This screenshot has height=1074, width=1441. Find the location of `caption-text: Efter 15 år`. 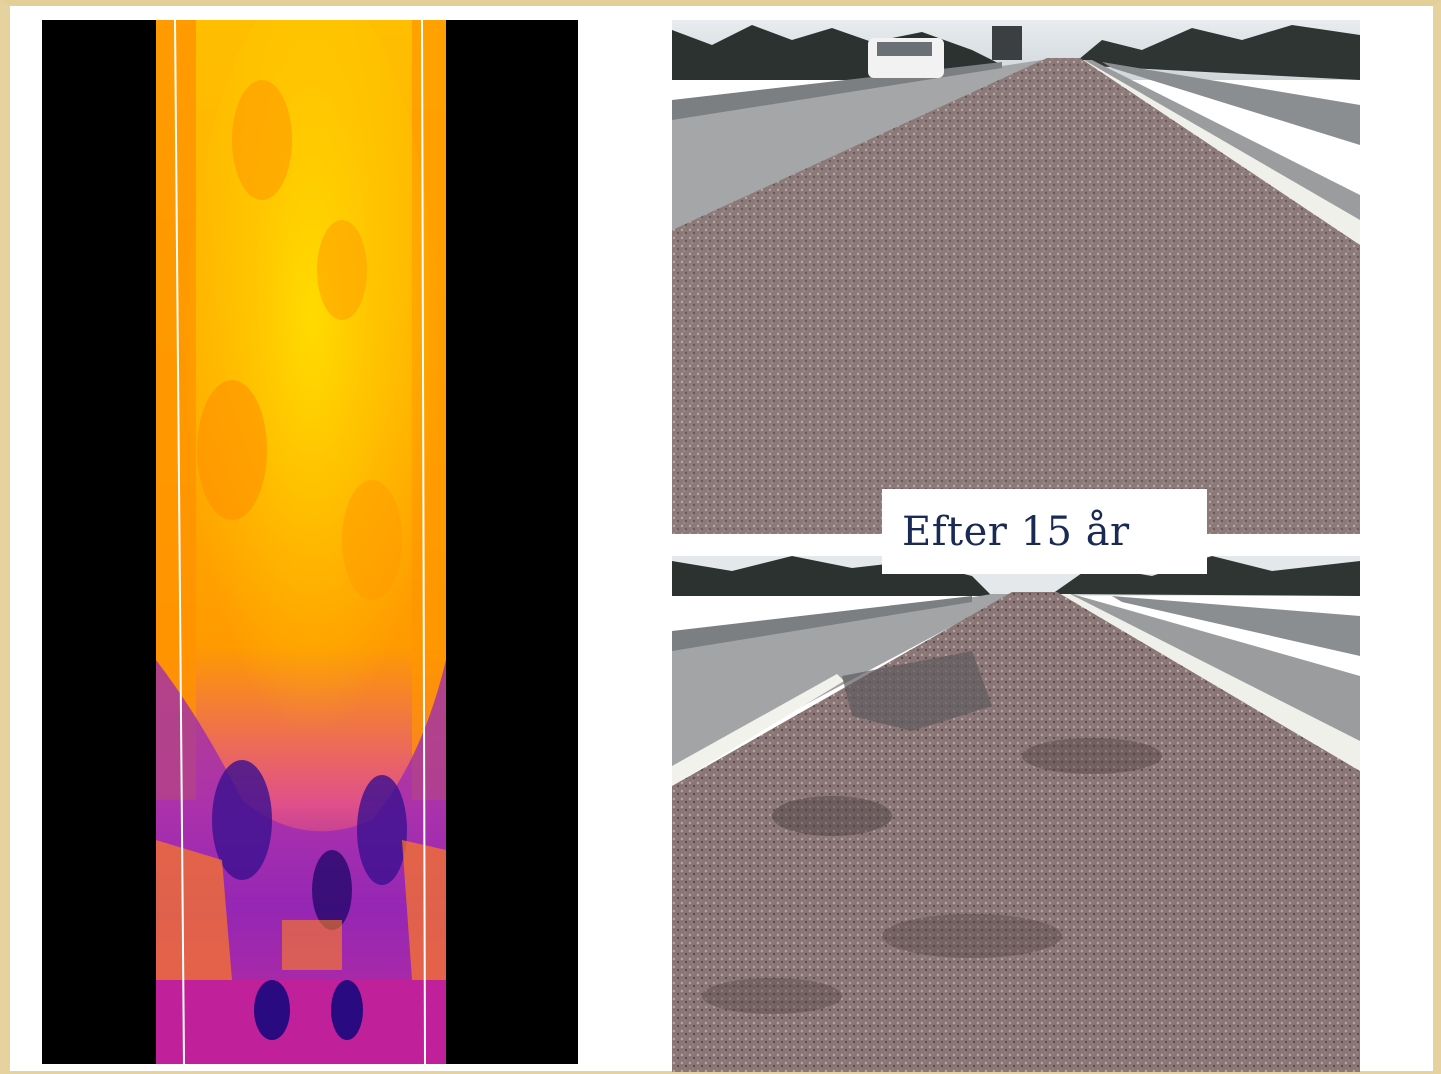

caption-text: Efter 15 år is located at coordinates (1016, 531).